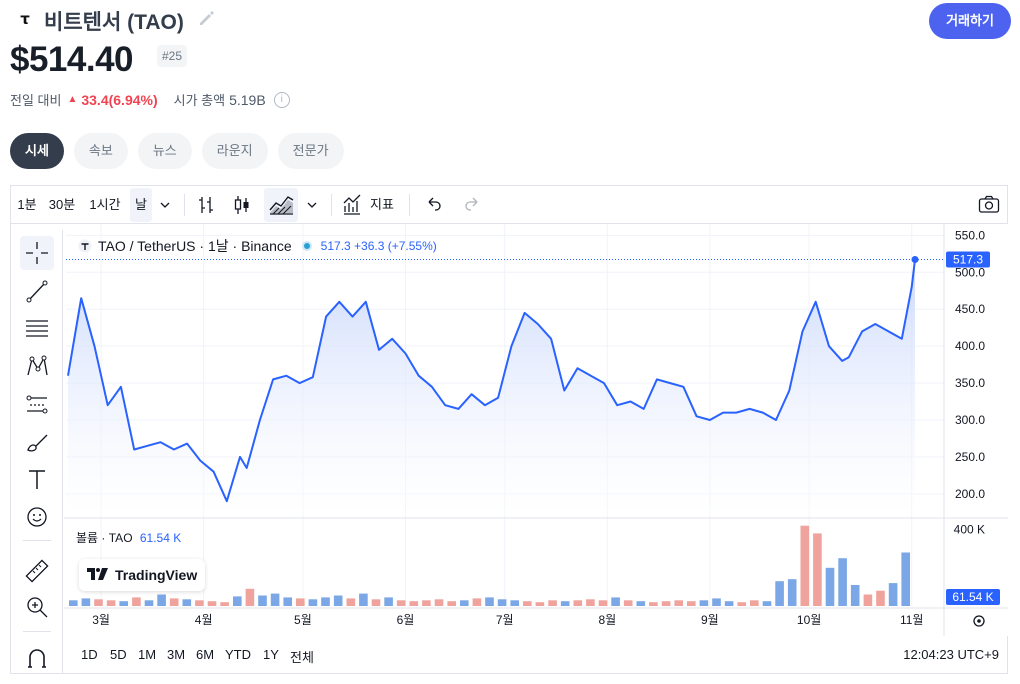 The image size is (1020, 684). Describe the element at coordinates (37, 657) in the screenshot. I see `magnet-icon` at that location.